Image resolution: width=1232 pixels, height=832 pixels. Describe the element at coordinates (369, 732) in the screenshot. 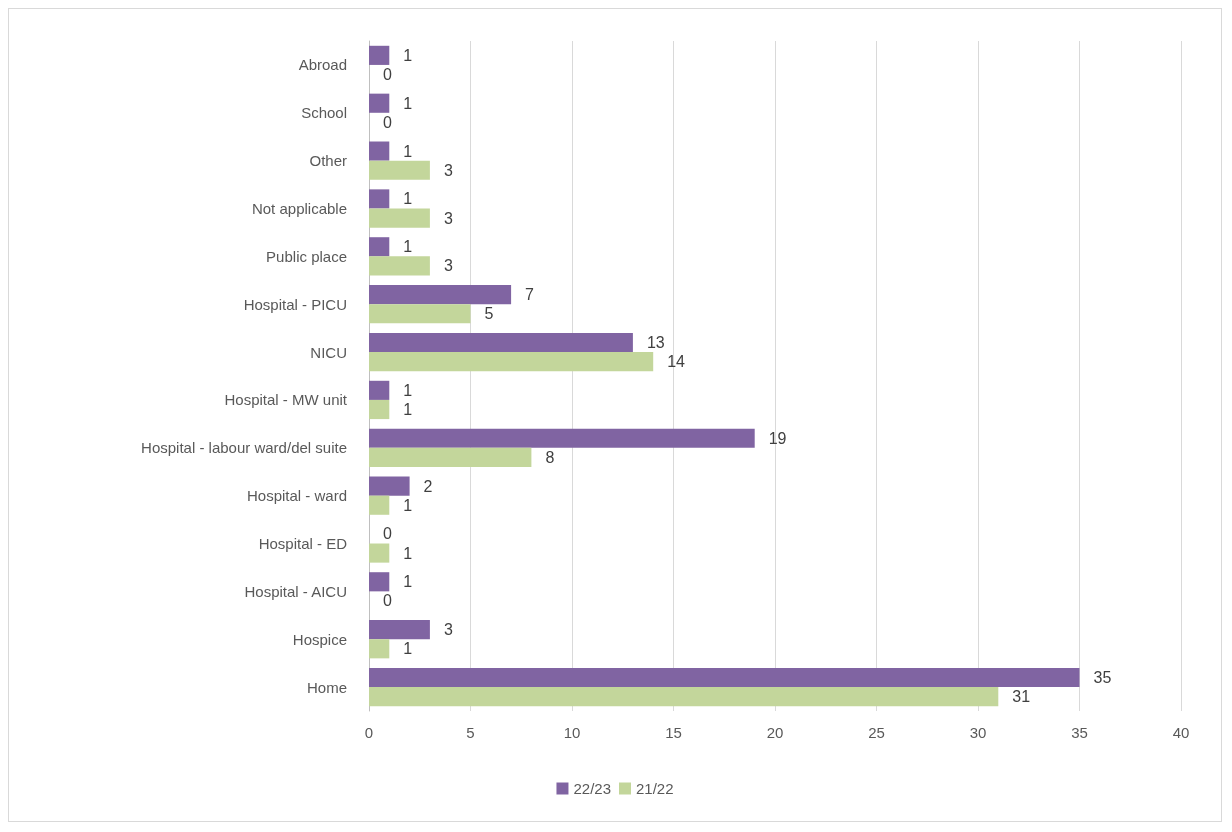

I see `x-tick-label: 0` at that location.